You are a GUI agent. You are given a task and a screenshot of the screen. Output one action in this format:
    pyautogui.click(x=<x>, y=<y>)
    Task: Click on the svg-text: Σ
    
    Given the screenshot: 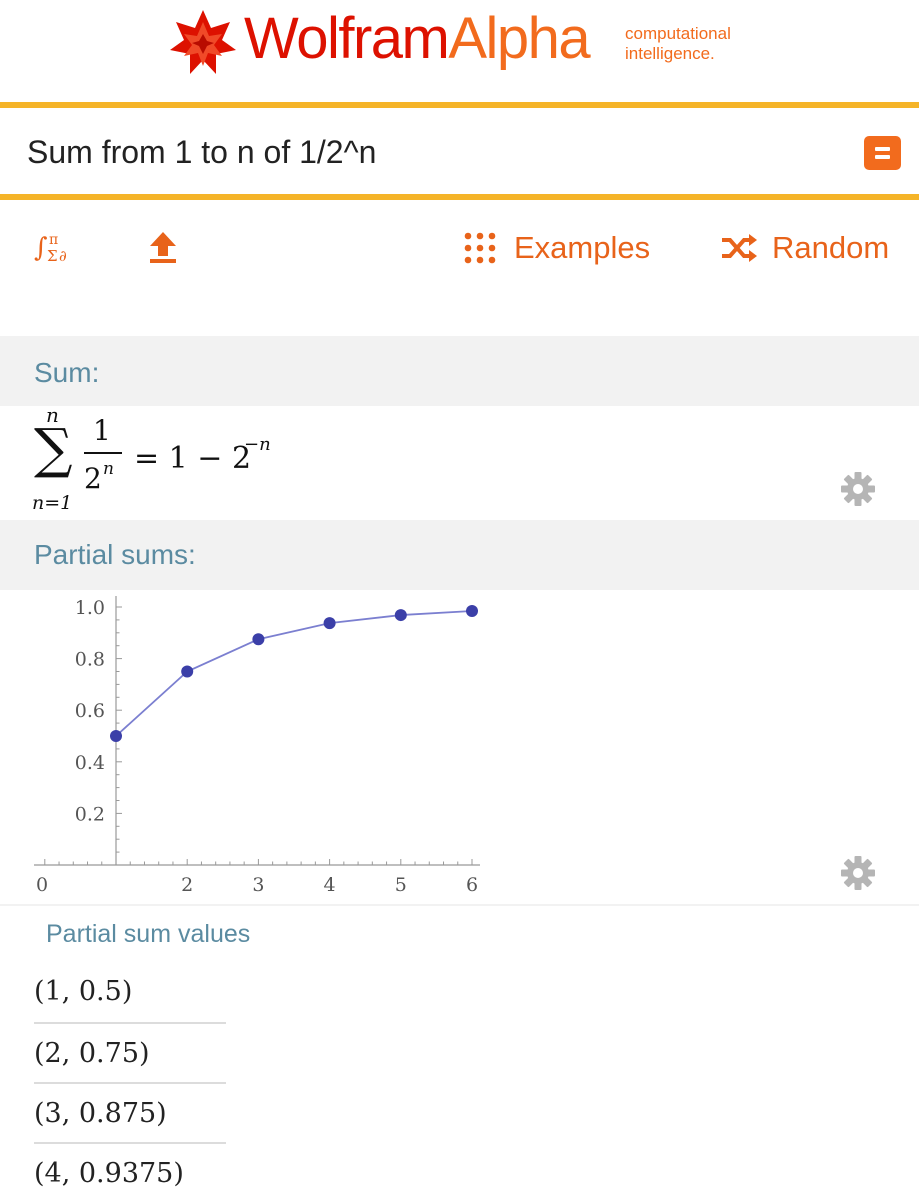 What is the action you would take?
    pyautogui.click(x=52, y=256)
    